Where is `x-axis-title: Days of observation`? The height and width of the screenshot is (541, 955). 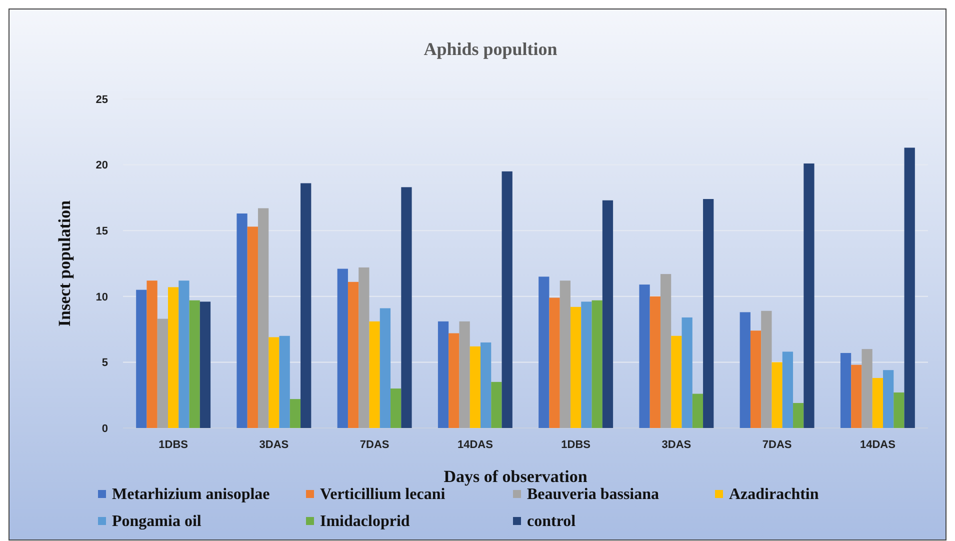 x-axis-title: Days of observation is located at coordinates (516, 476).